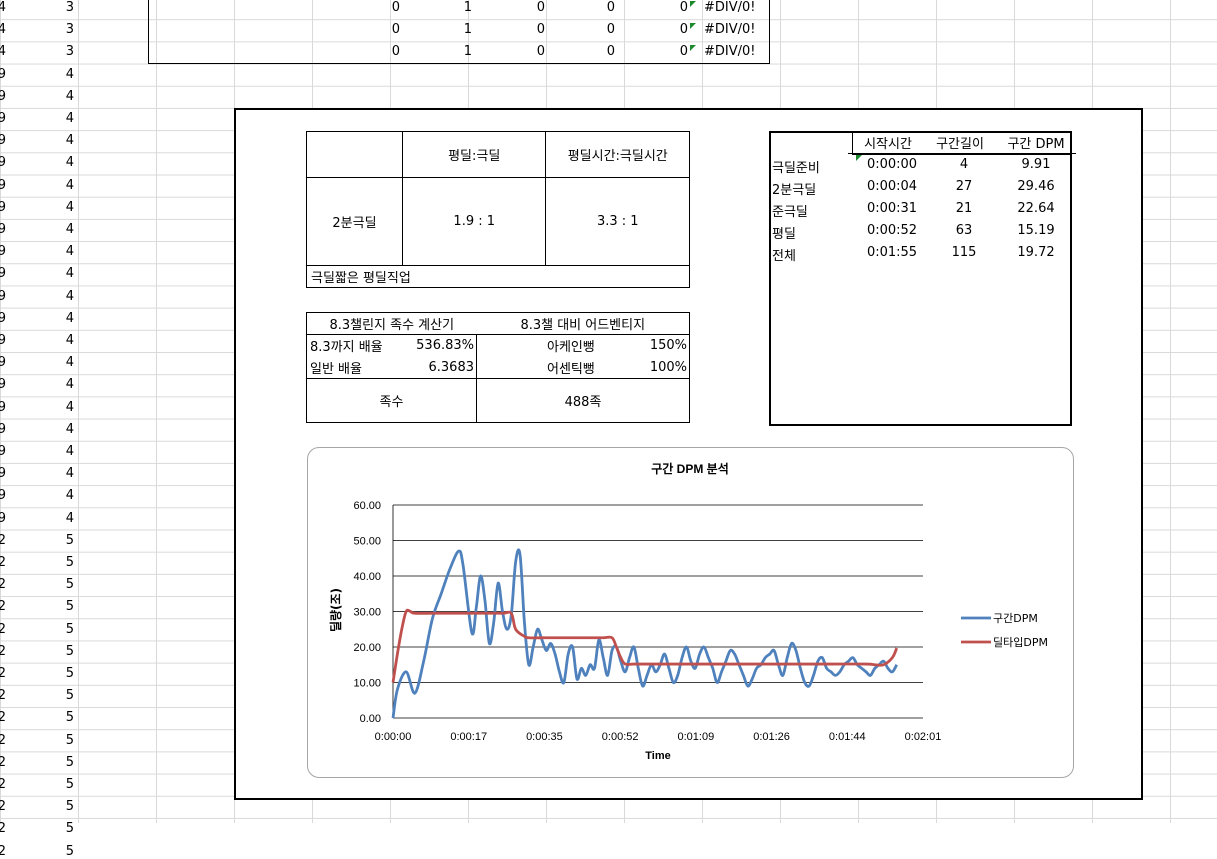 The height and width of the screenshot is (859, 1217). Describe the element at coordinates (964, 208) in the screenshot. I see `segment-cell: 21` at that location.